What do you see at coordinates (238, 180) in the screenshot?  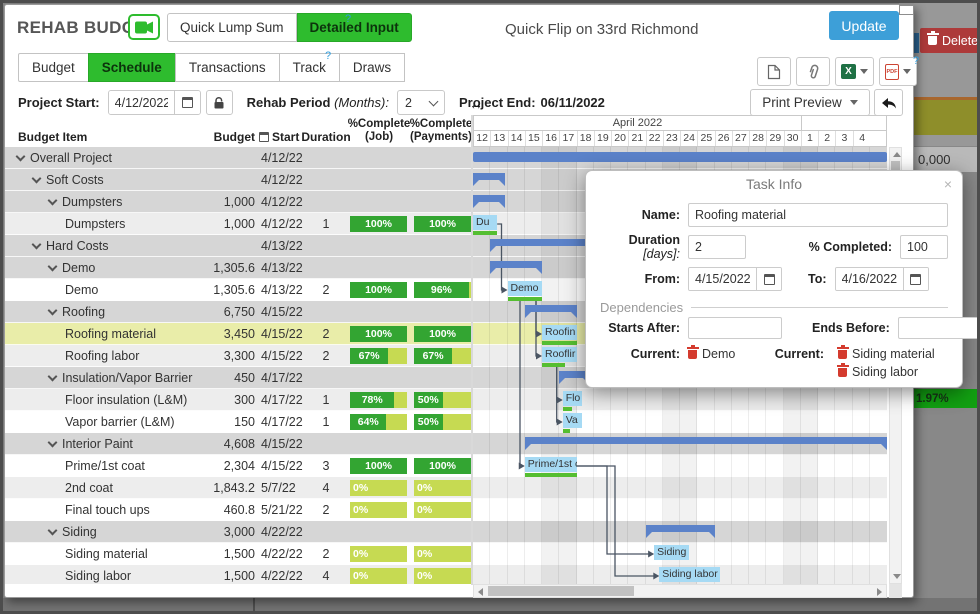 I see `table-row: Soft Costs 4/12/22` at bounding box center [238, 180].